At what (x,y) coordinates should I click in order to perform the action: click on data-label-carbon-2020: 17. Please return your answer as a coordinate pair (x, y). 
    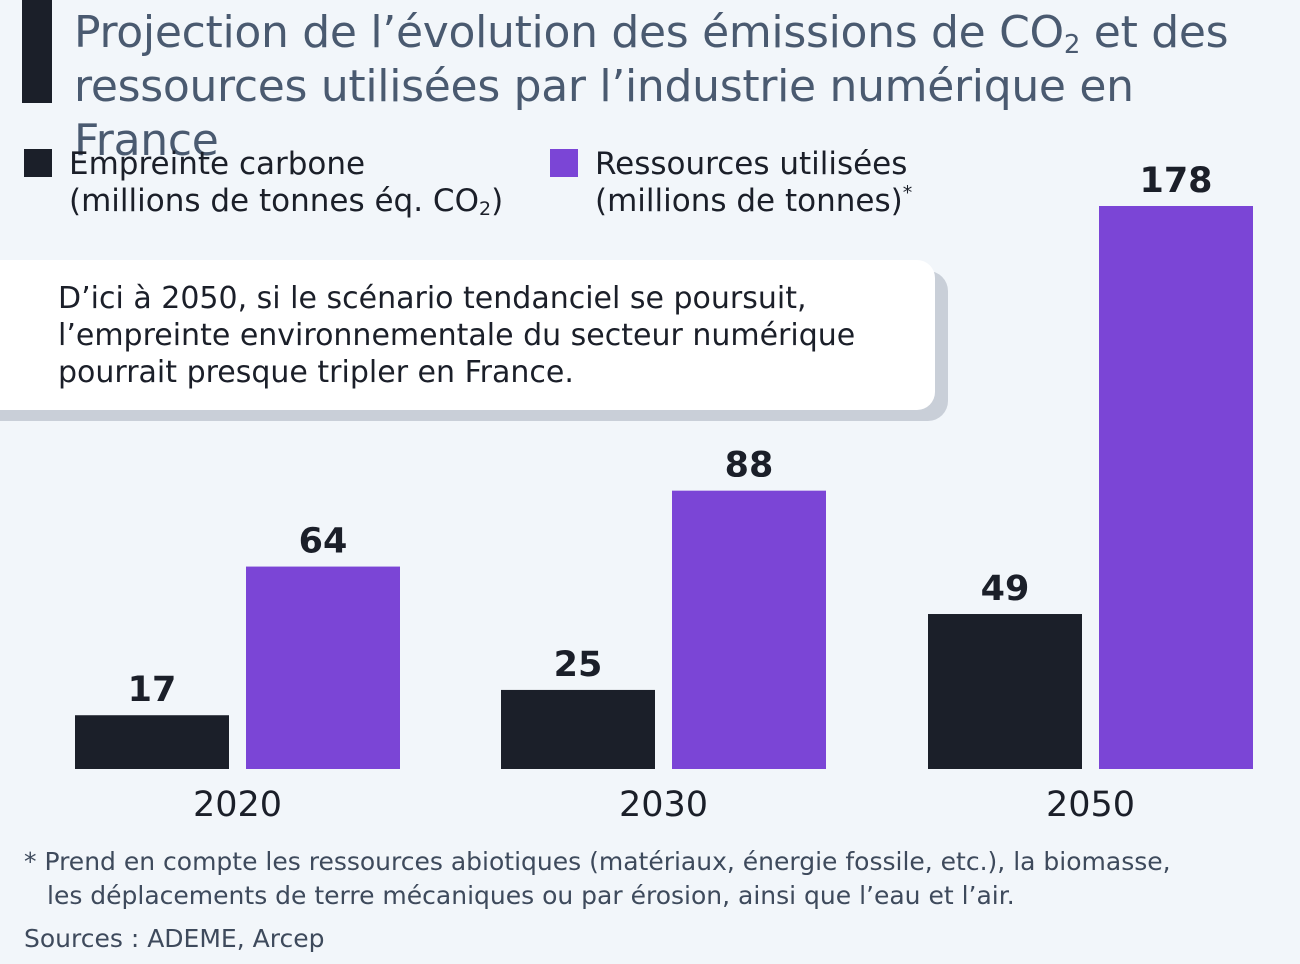
    Looking at the image, I should click on (152, 690).